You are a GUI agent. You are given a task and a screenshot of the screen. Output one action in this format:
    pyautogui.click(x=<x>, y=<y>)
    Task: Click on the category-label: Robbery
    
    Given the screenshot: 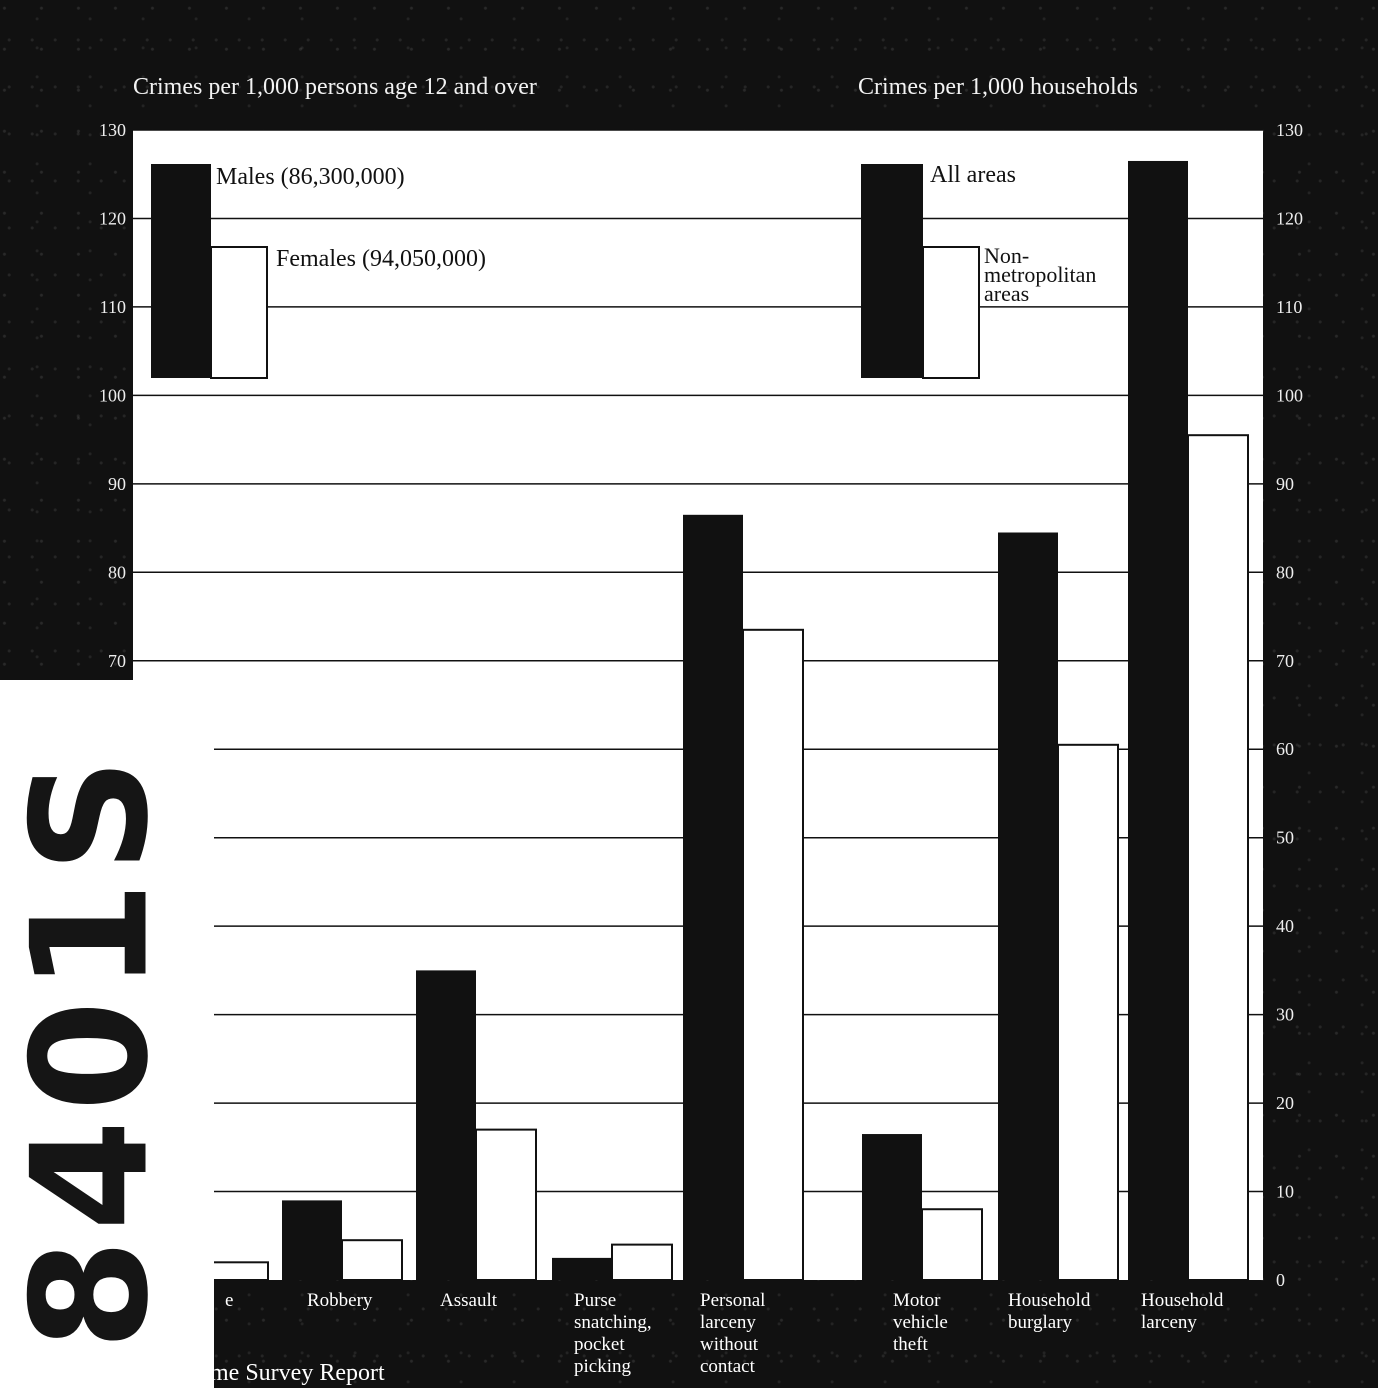 What is the action you would take?
    pyautogui.click(x=340, y=1300)
    